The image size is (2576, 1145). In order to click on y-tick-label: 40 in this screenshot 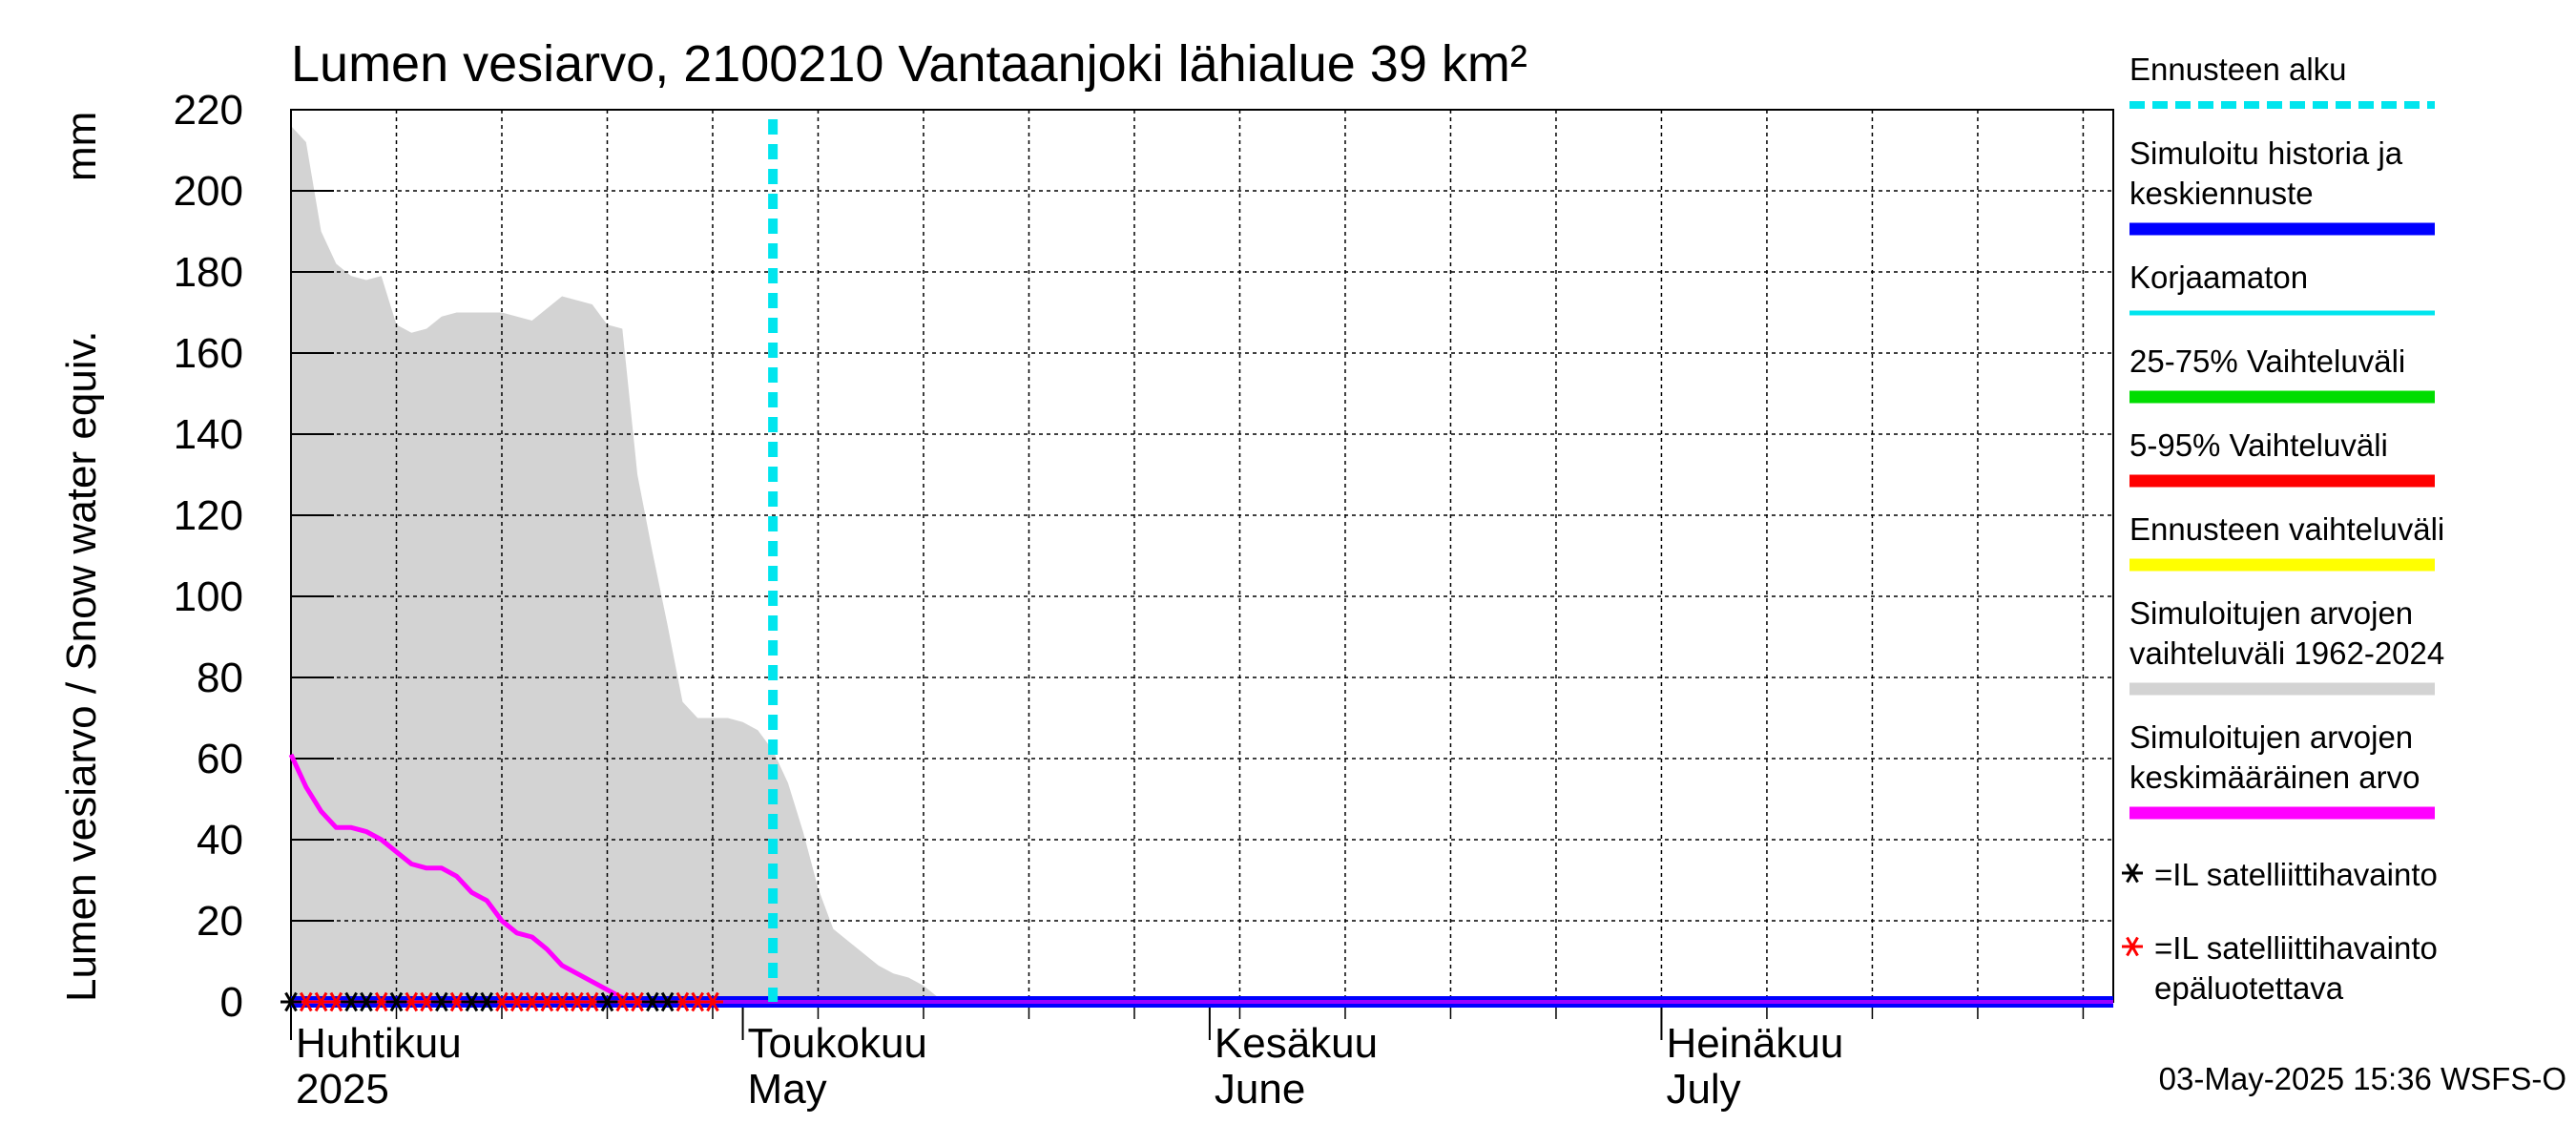, I will do `click(220, 840)`.